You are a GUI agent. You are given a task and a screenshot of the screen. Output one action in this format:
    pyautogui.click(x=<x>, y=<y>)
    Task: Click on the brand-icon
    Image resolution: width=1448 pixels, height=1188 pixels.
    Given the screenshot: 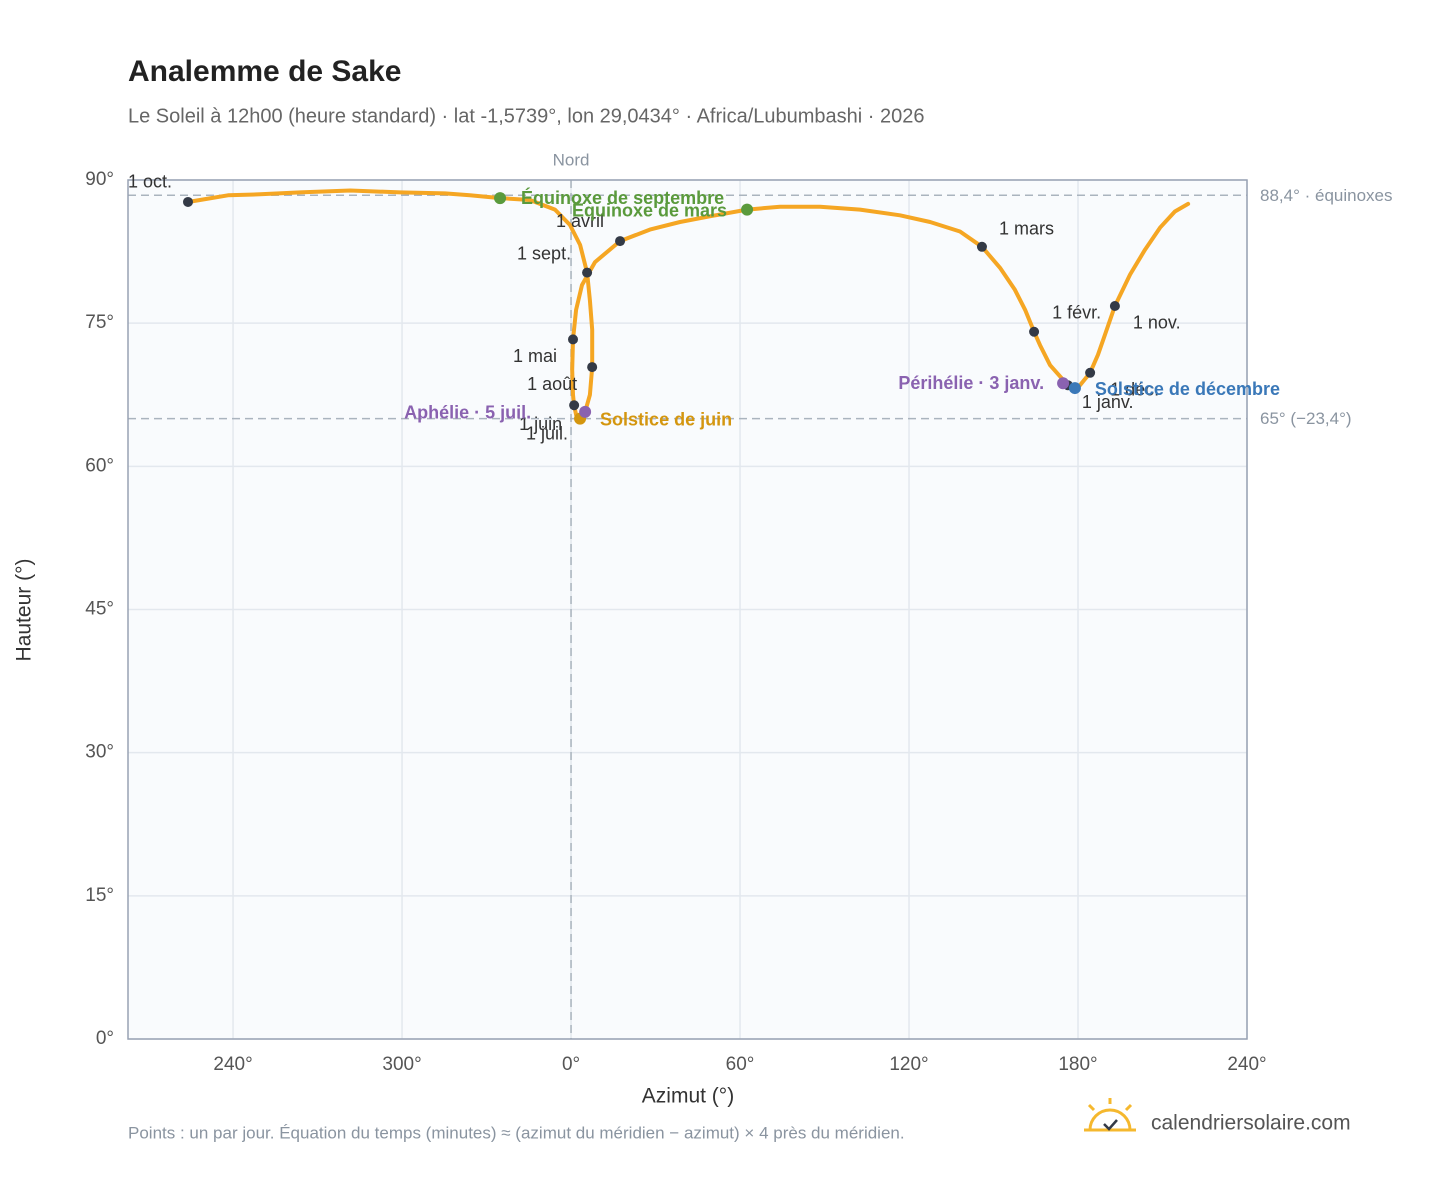 What is the action you would take?
    pyautogui.click(x=1110, y=1115)
    